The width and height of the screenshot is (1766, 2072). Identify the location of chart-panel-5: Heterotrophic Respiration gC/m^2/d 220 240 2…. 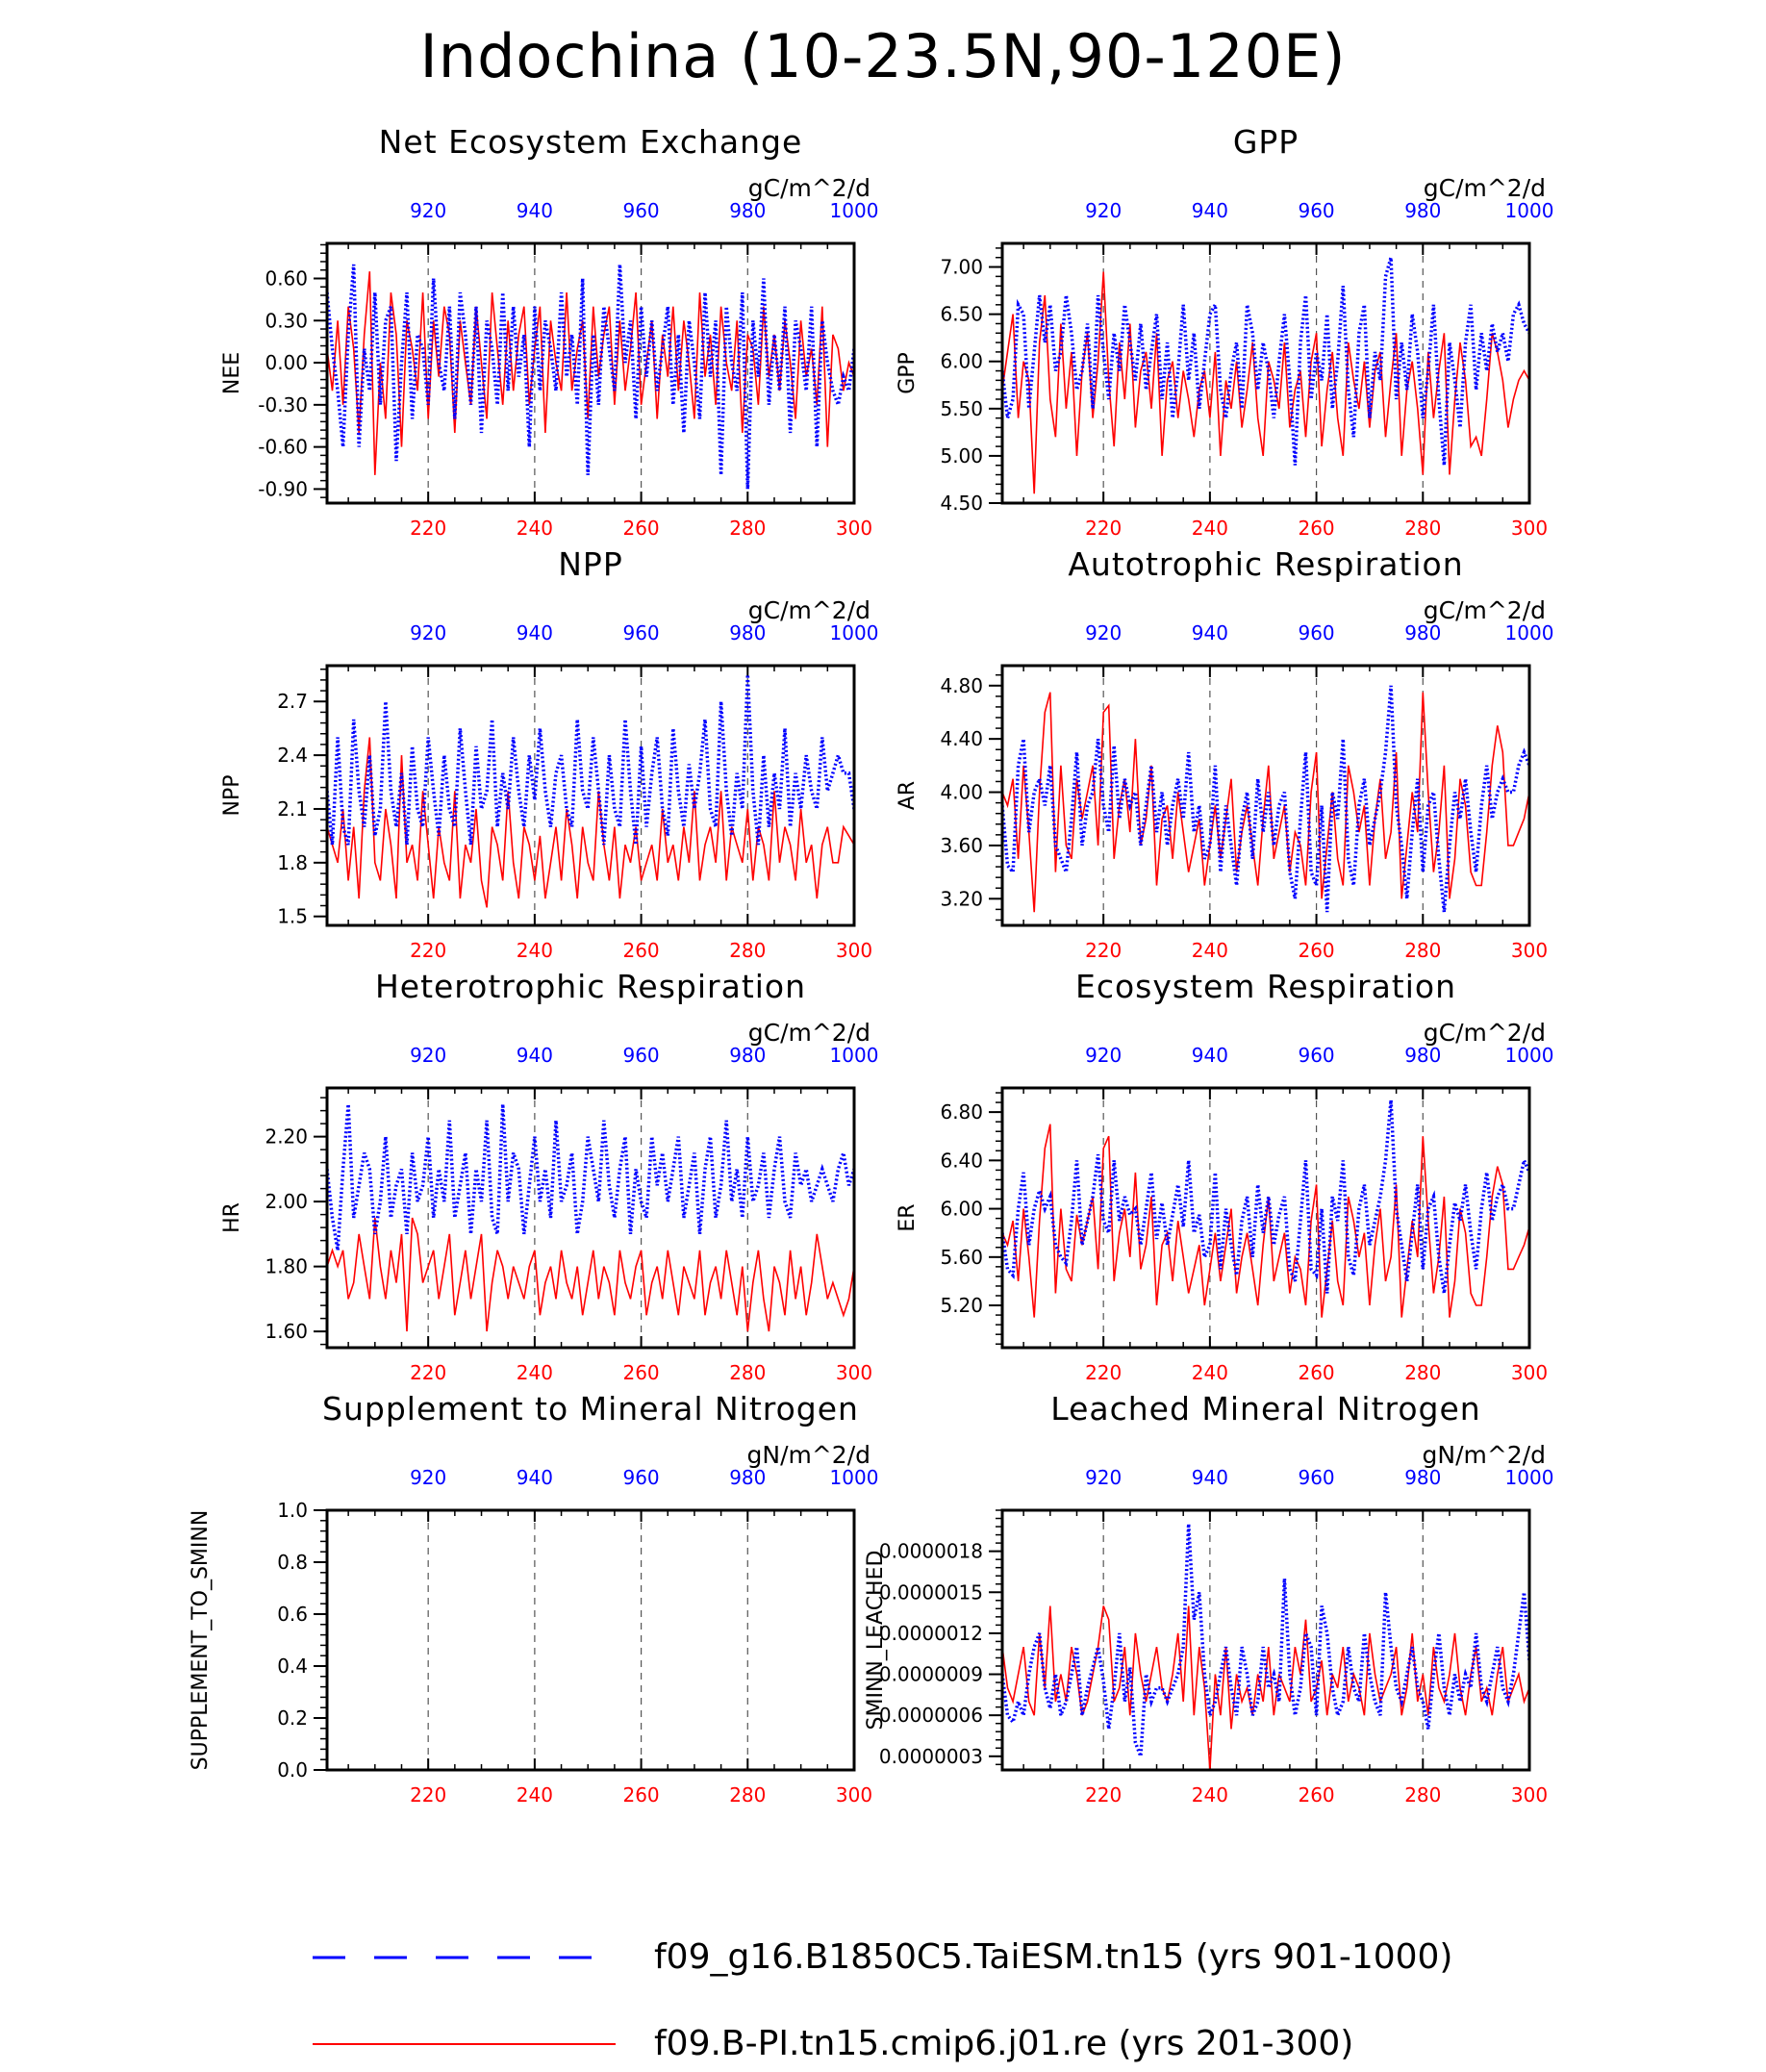
(549, 1176).